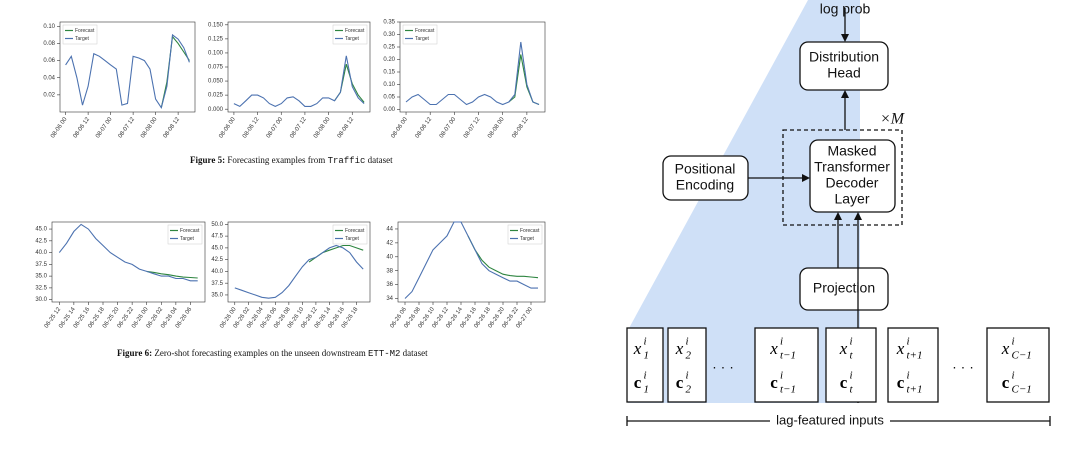  I want to click on y-tick-label: 45.0, so click(41, 230).